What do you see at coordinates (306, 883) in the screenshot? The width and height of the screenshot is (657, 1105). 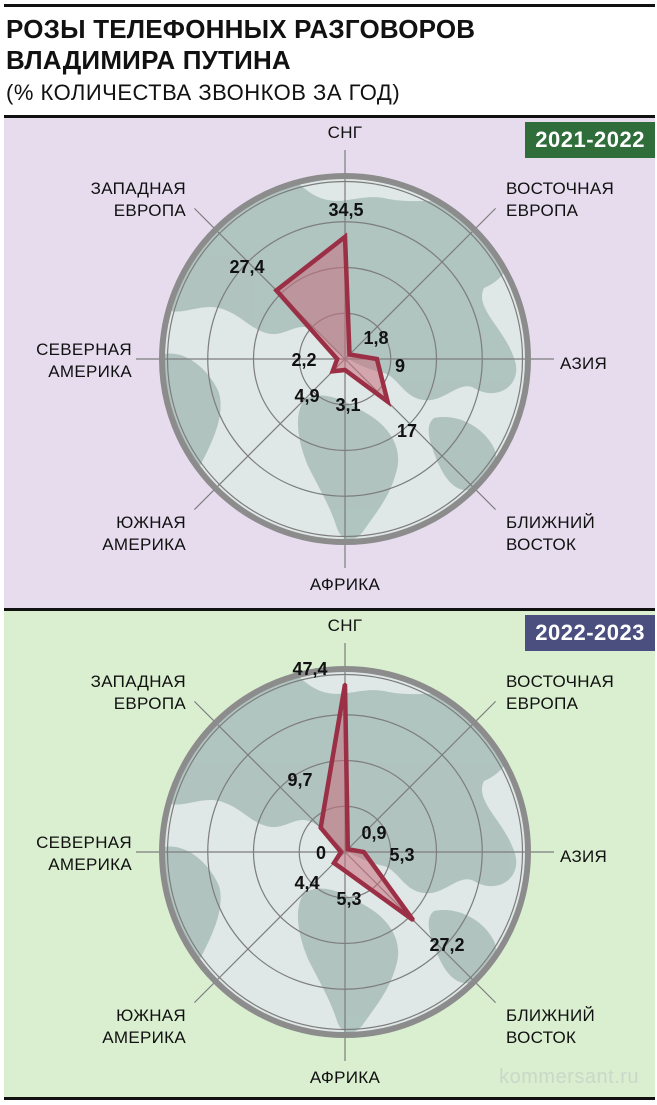 I see `value-label-5: 4,4` at bounding box center [306, 883].